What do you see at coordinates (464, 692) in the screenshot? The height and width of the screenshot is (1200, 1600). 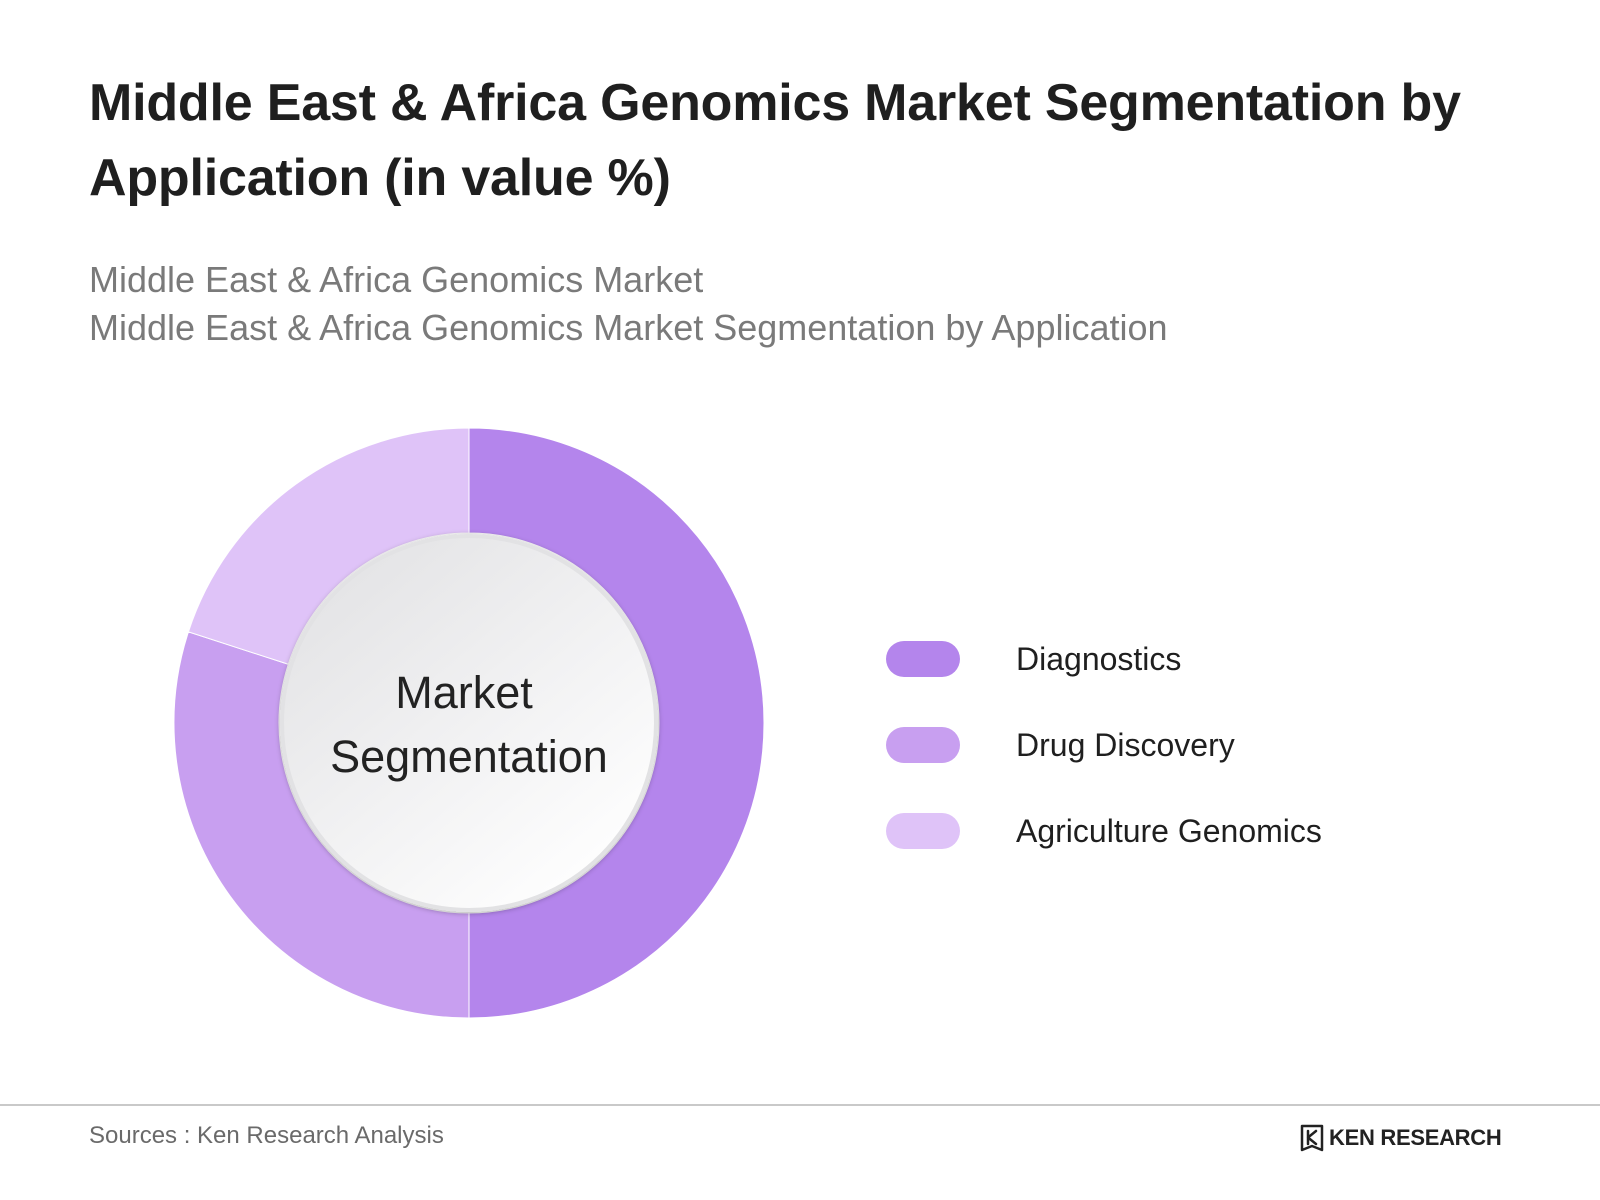 I see `center-label-line-1: Market` at bounding box center [464, 692].